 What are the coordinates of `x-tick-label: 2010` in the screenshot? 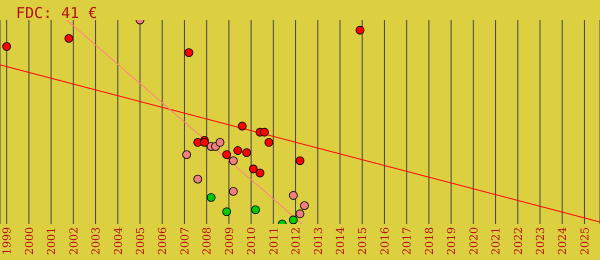 It's located at (251, 241).